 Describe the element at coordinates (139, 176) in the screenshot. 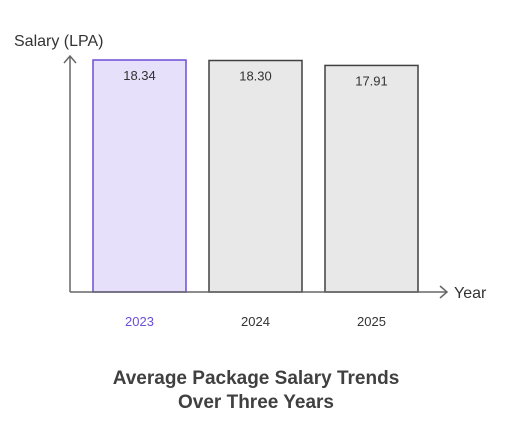

I see `bar-2023` at that location.